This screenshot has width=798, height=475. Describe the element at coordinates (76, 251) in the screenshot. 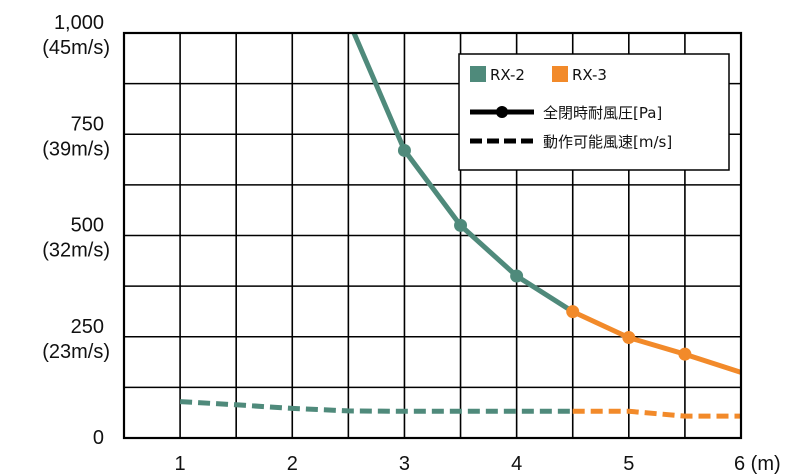

I see `y-tick-sublabel: (32m/s)` at that location.